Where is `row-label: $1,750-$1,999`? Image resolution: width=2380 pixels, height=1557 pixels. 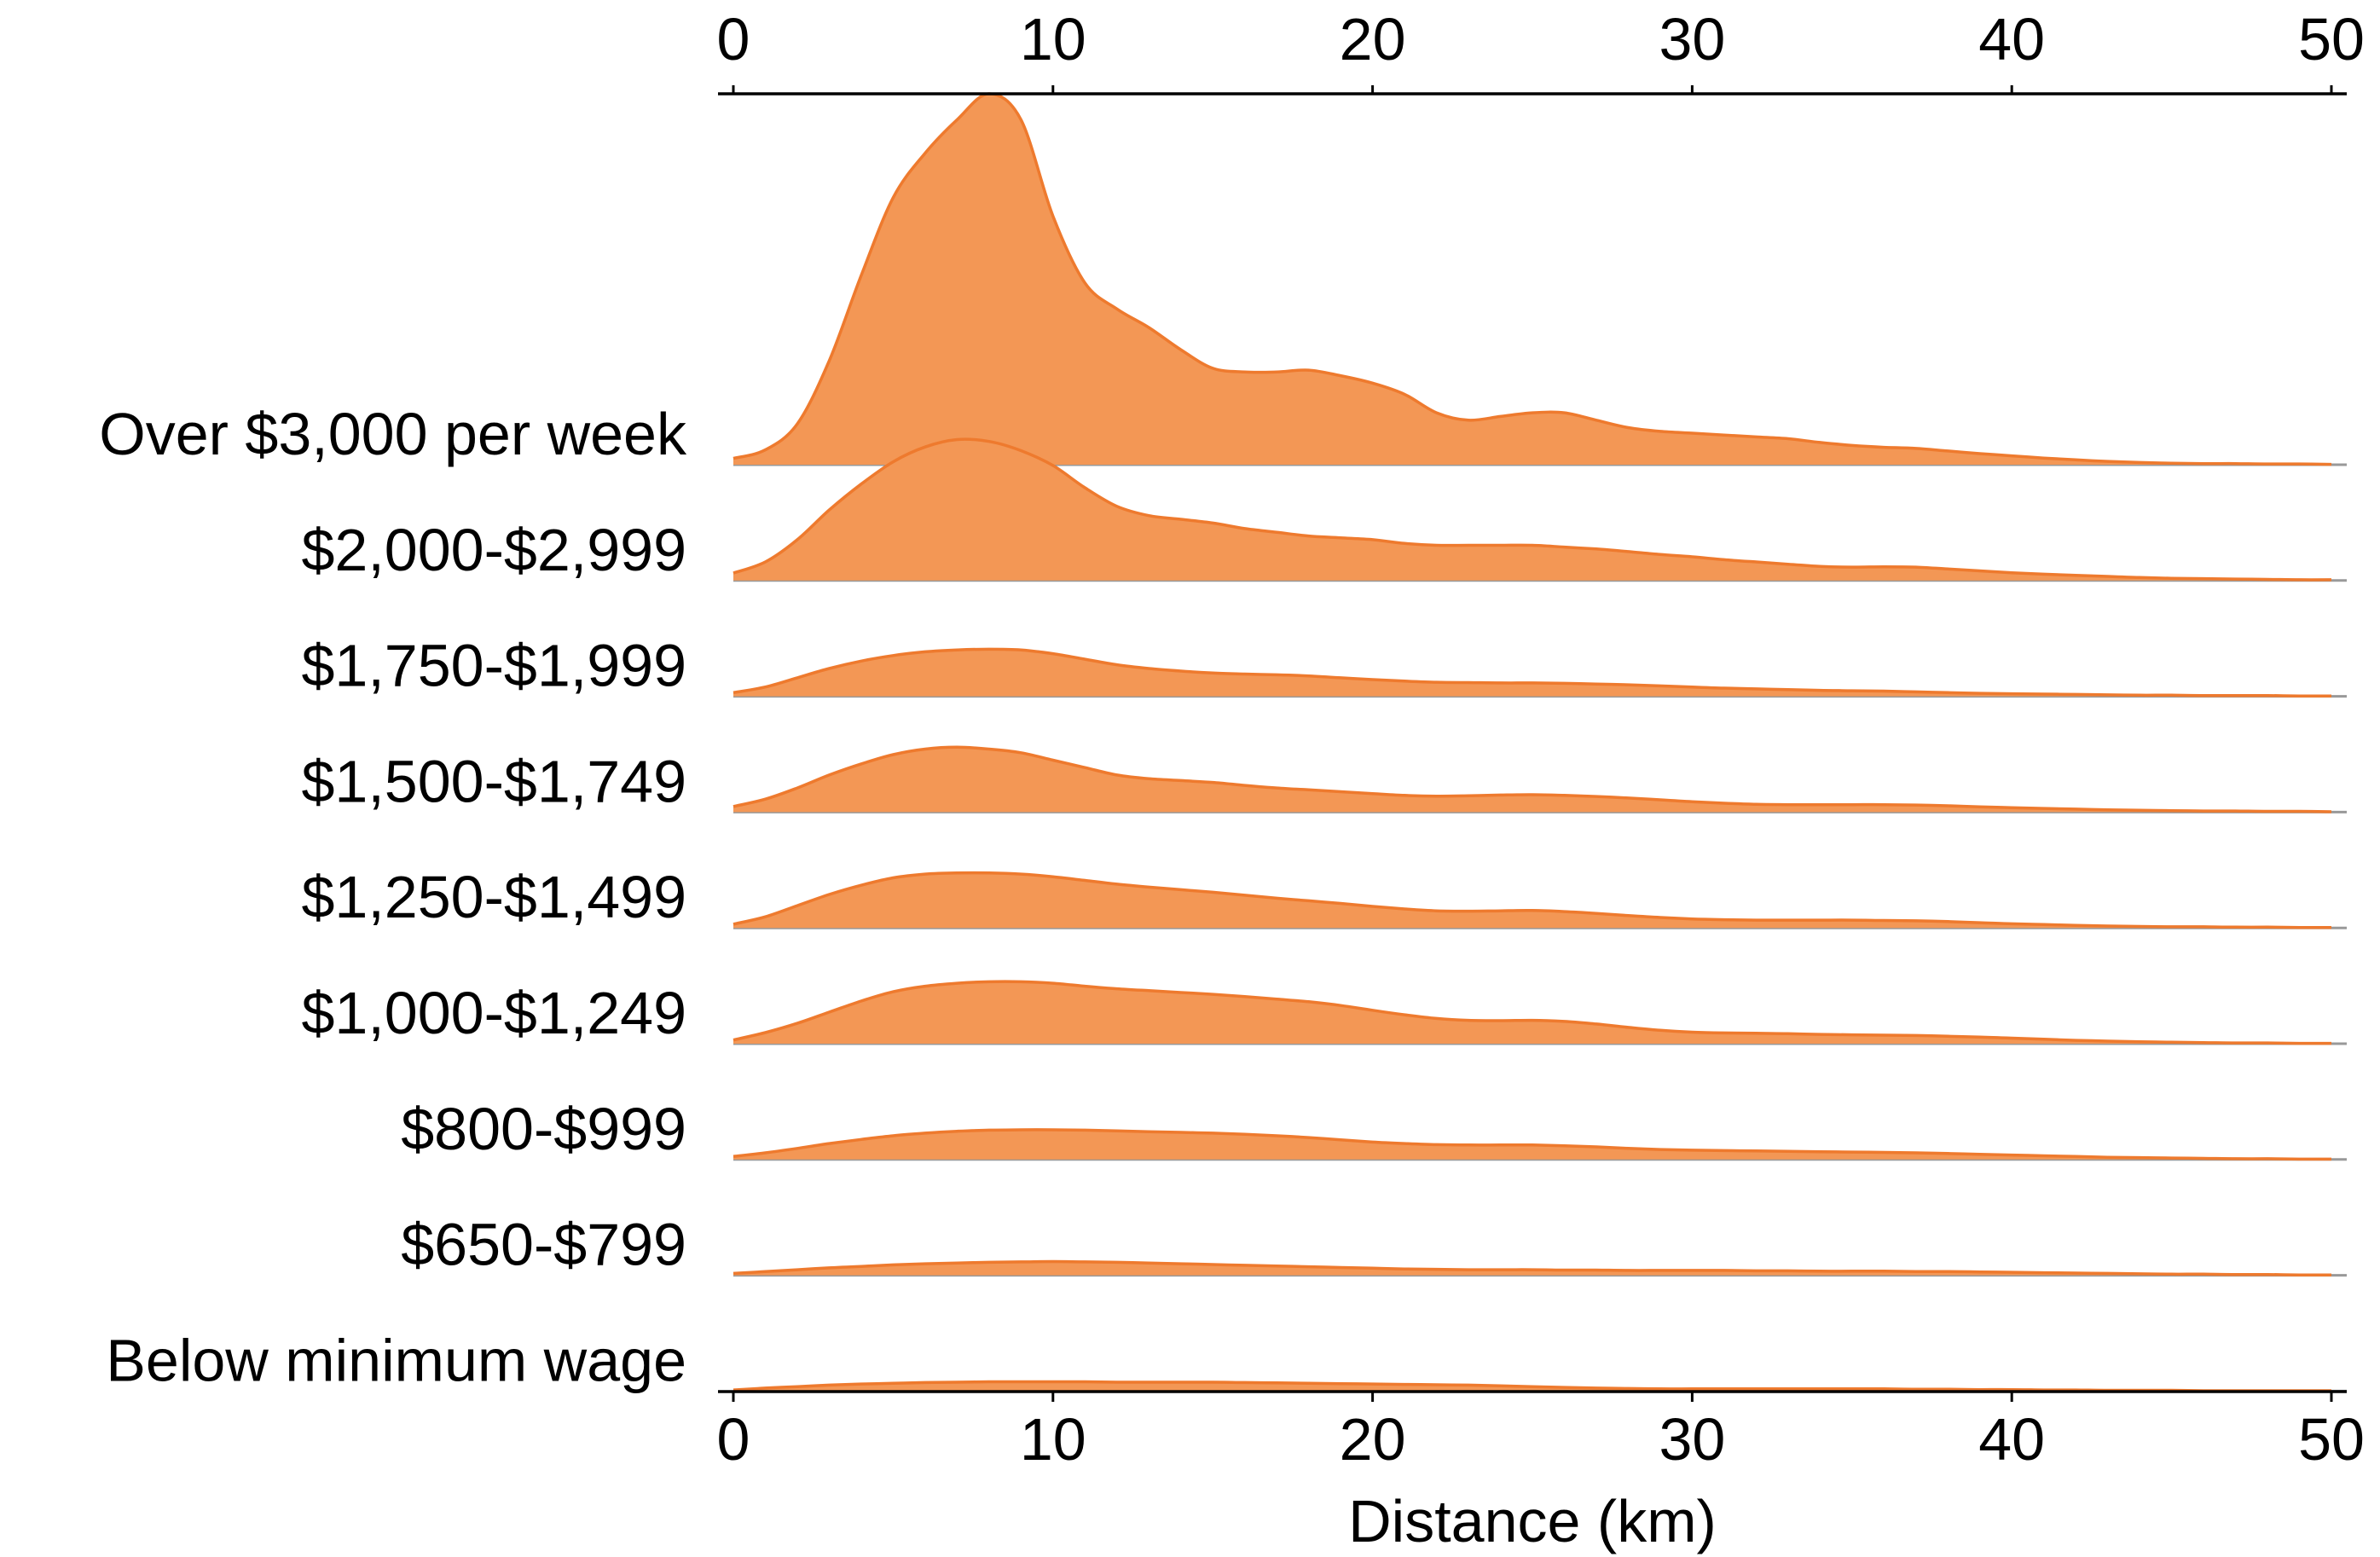
row-label: $1,750-$1,999 is located at coordinates (493, 666).